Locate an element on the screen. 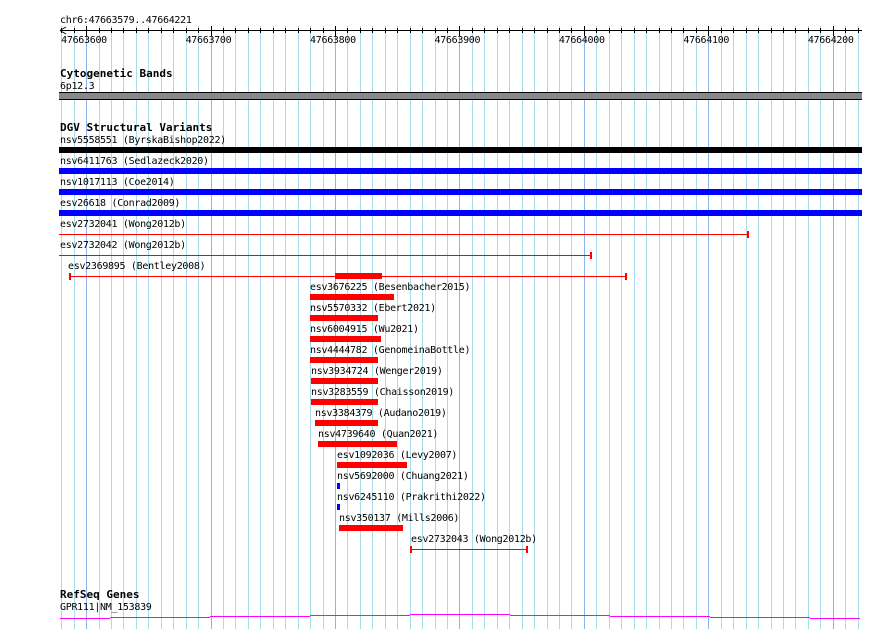  track-title-cytogenetic: Cytogenetic Bands is located at coordinates (116, 73).